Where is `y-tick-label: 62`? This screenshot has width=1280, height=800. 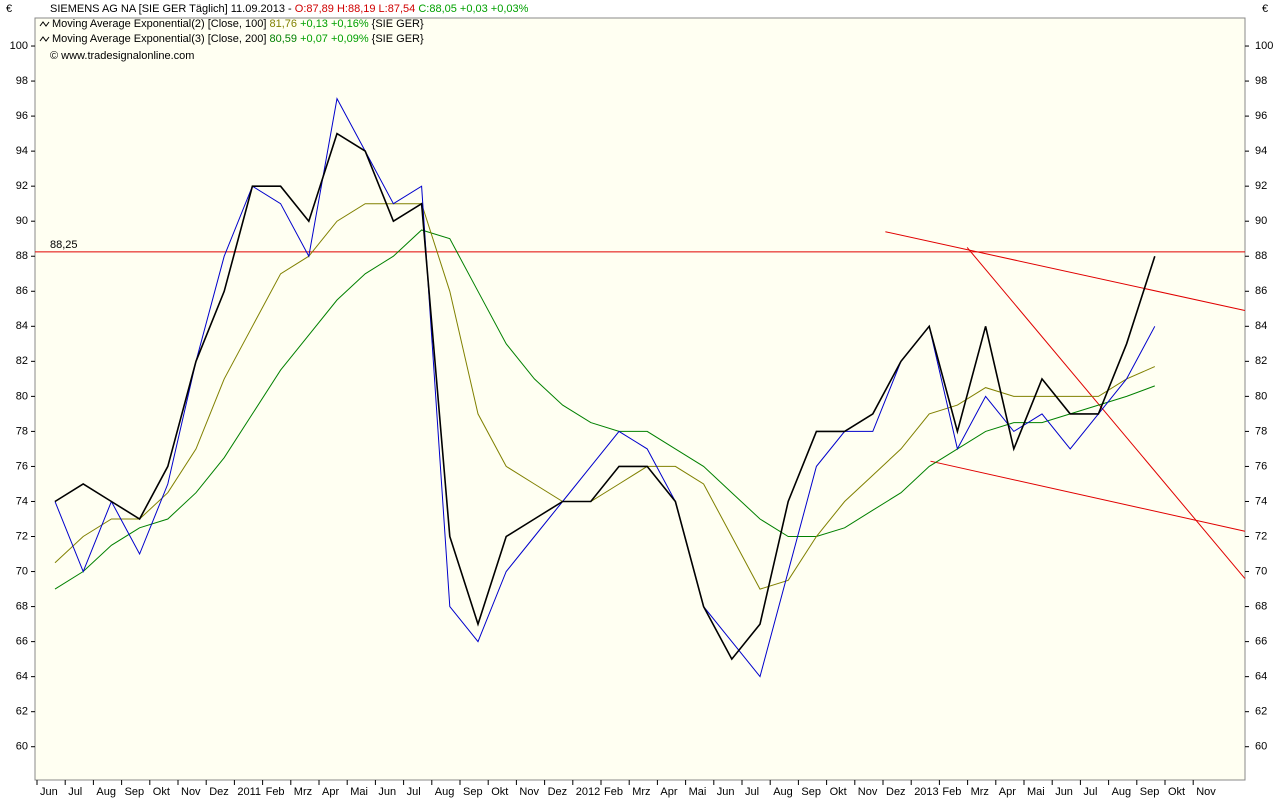 y-tick-label: 62 is located at coordinates (22, 712).